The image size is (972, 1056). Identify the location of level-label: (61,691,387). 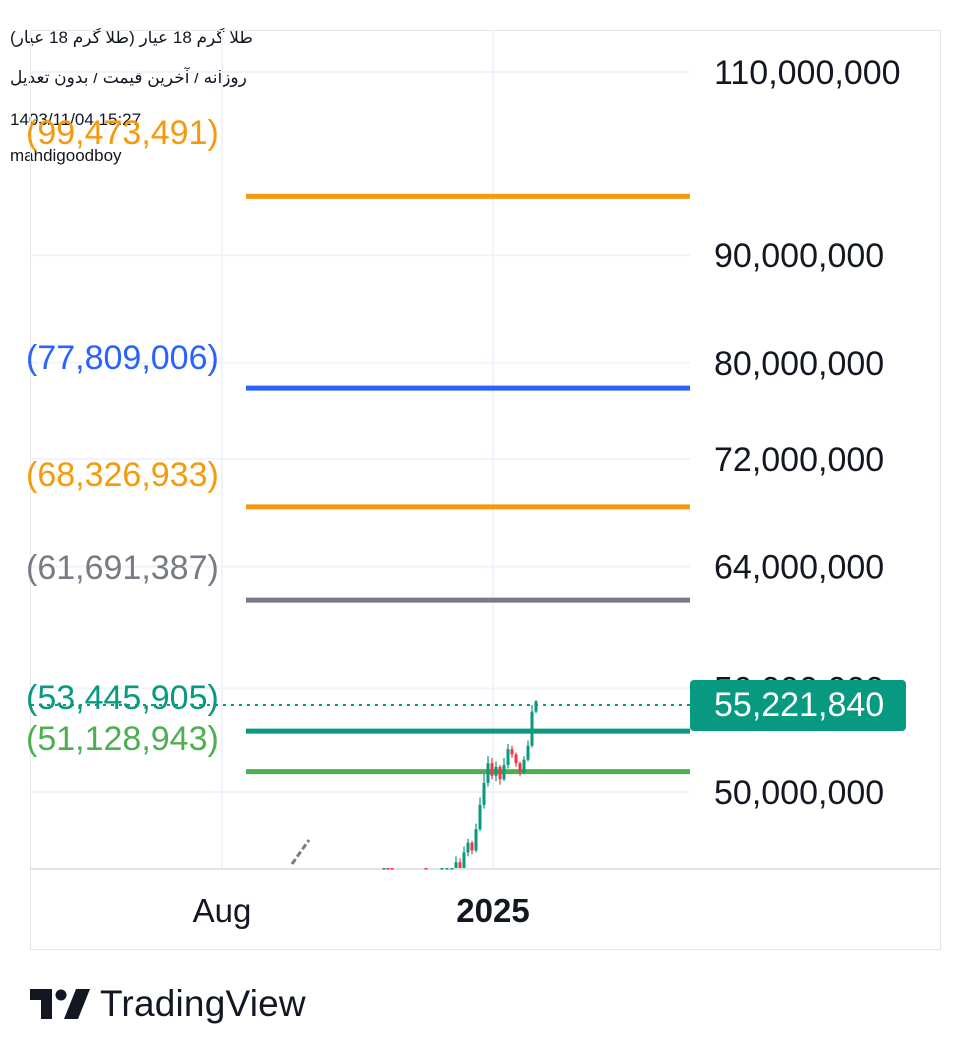
(122, 568).